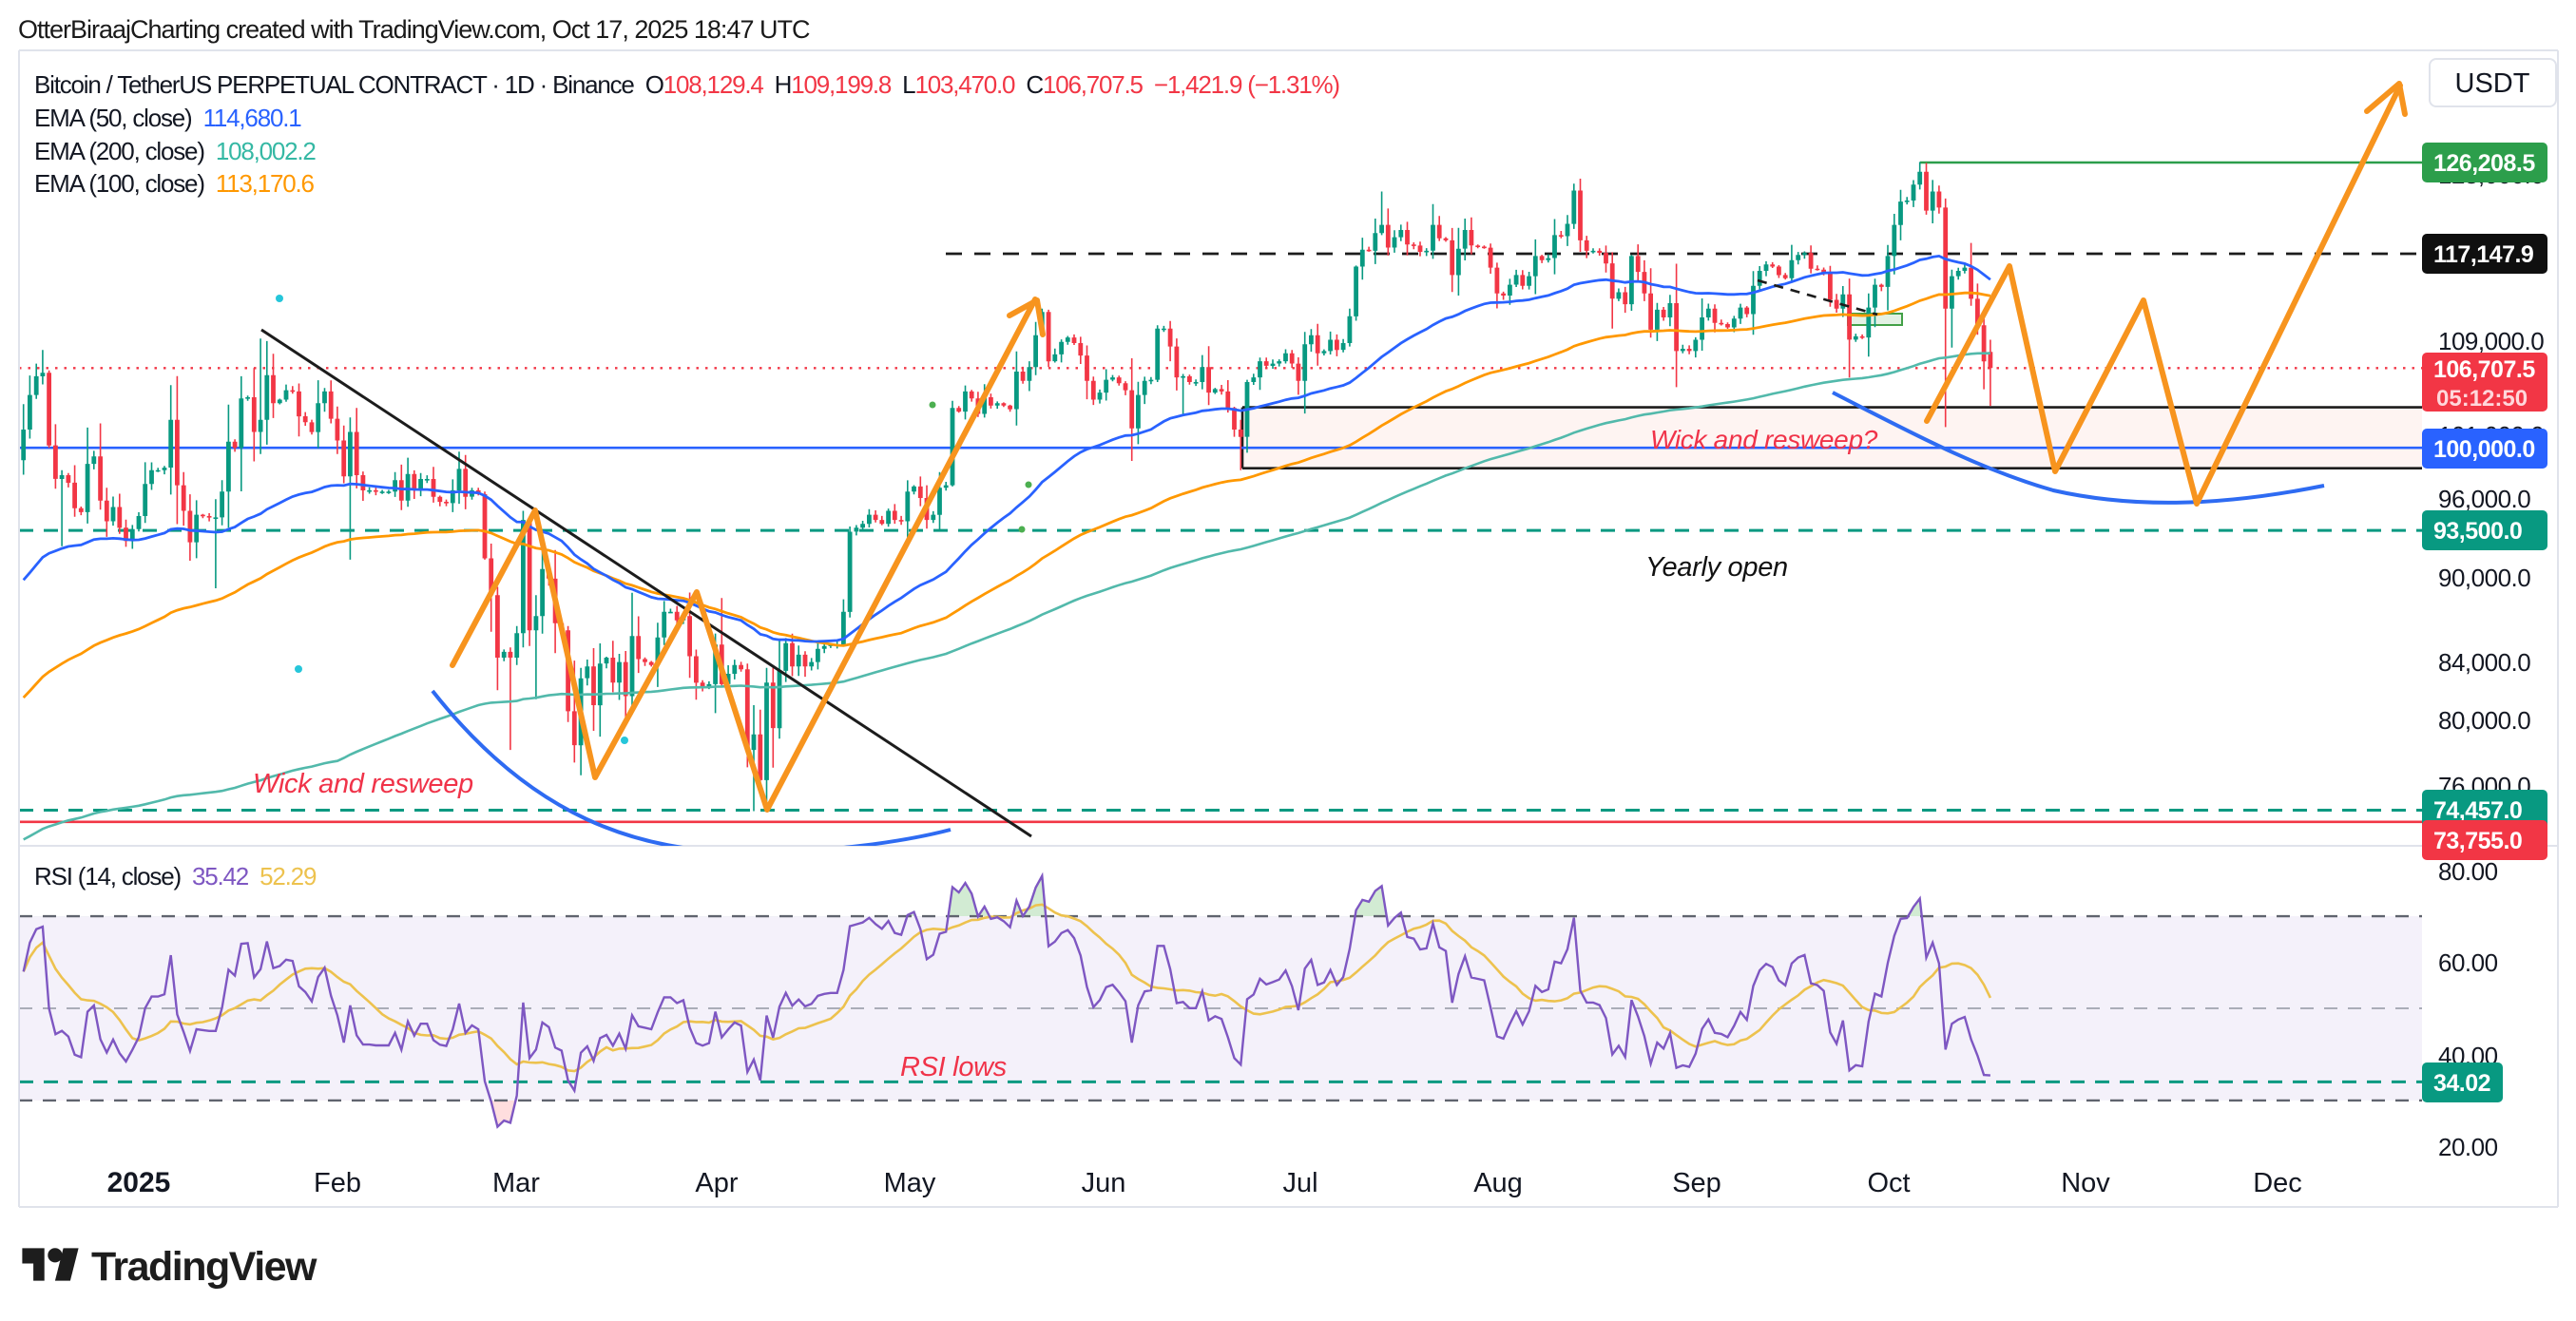  I want to click on svg-text: Feb, so click(338, 1183).